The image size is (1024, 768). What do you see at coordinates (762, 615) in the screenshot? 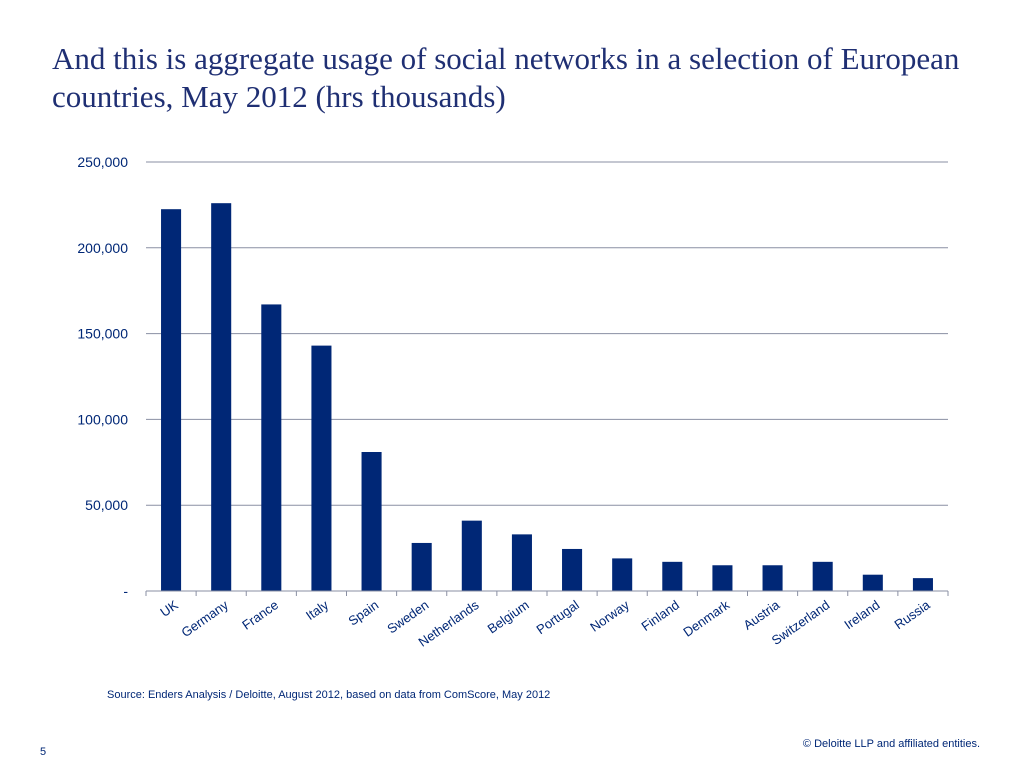
I see `x-tick-label: Austria` at bounding box center [762, 615].